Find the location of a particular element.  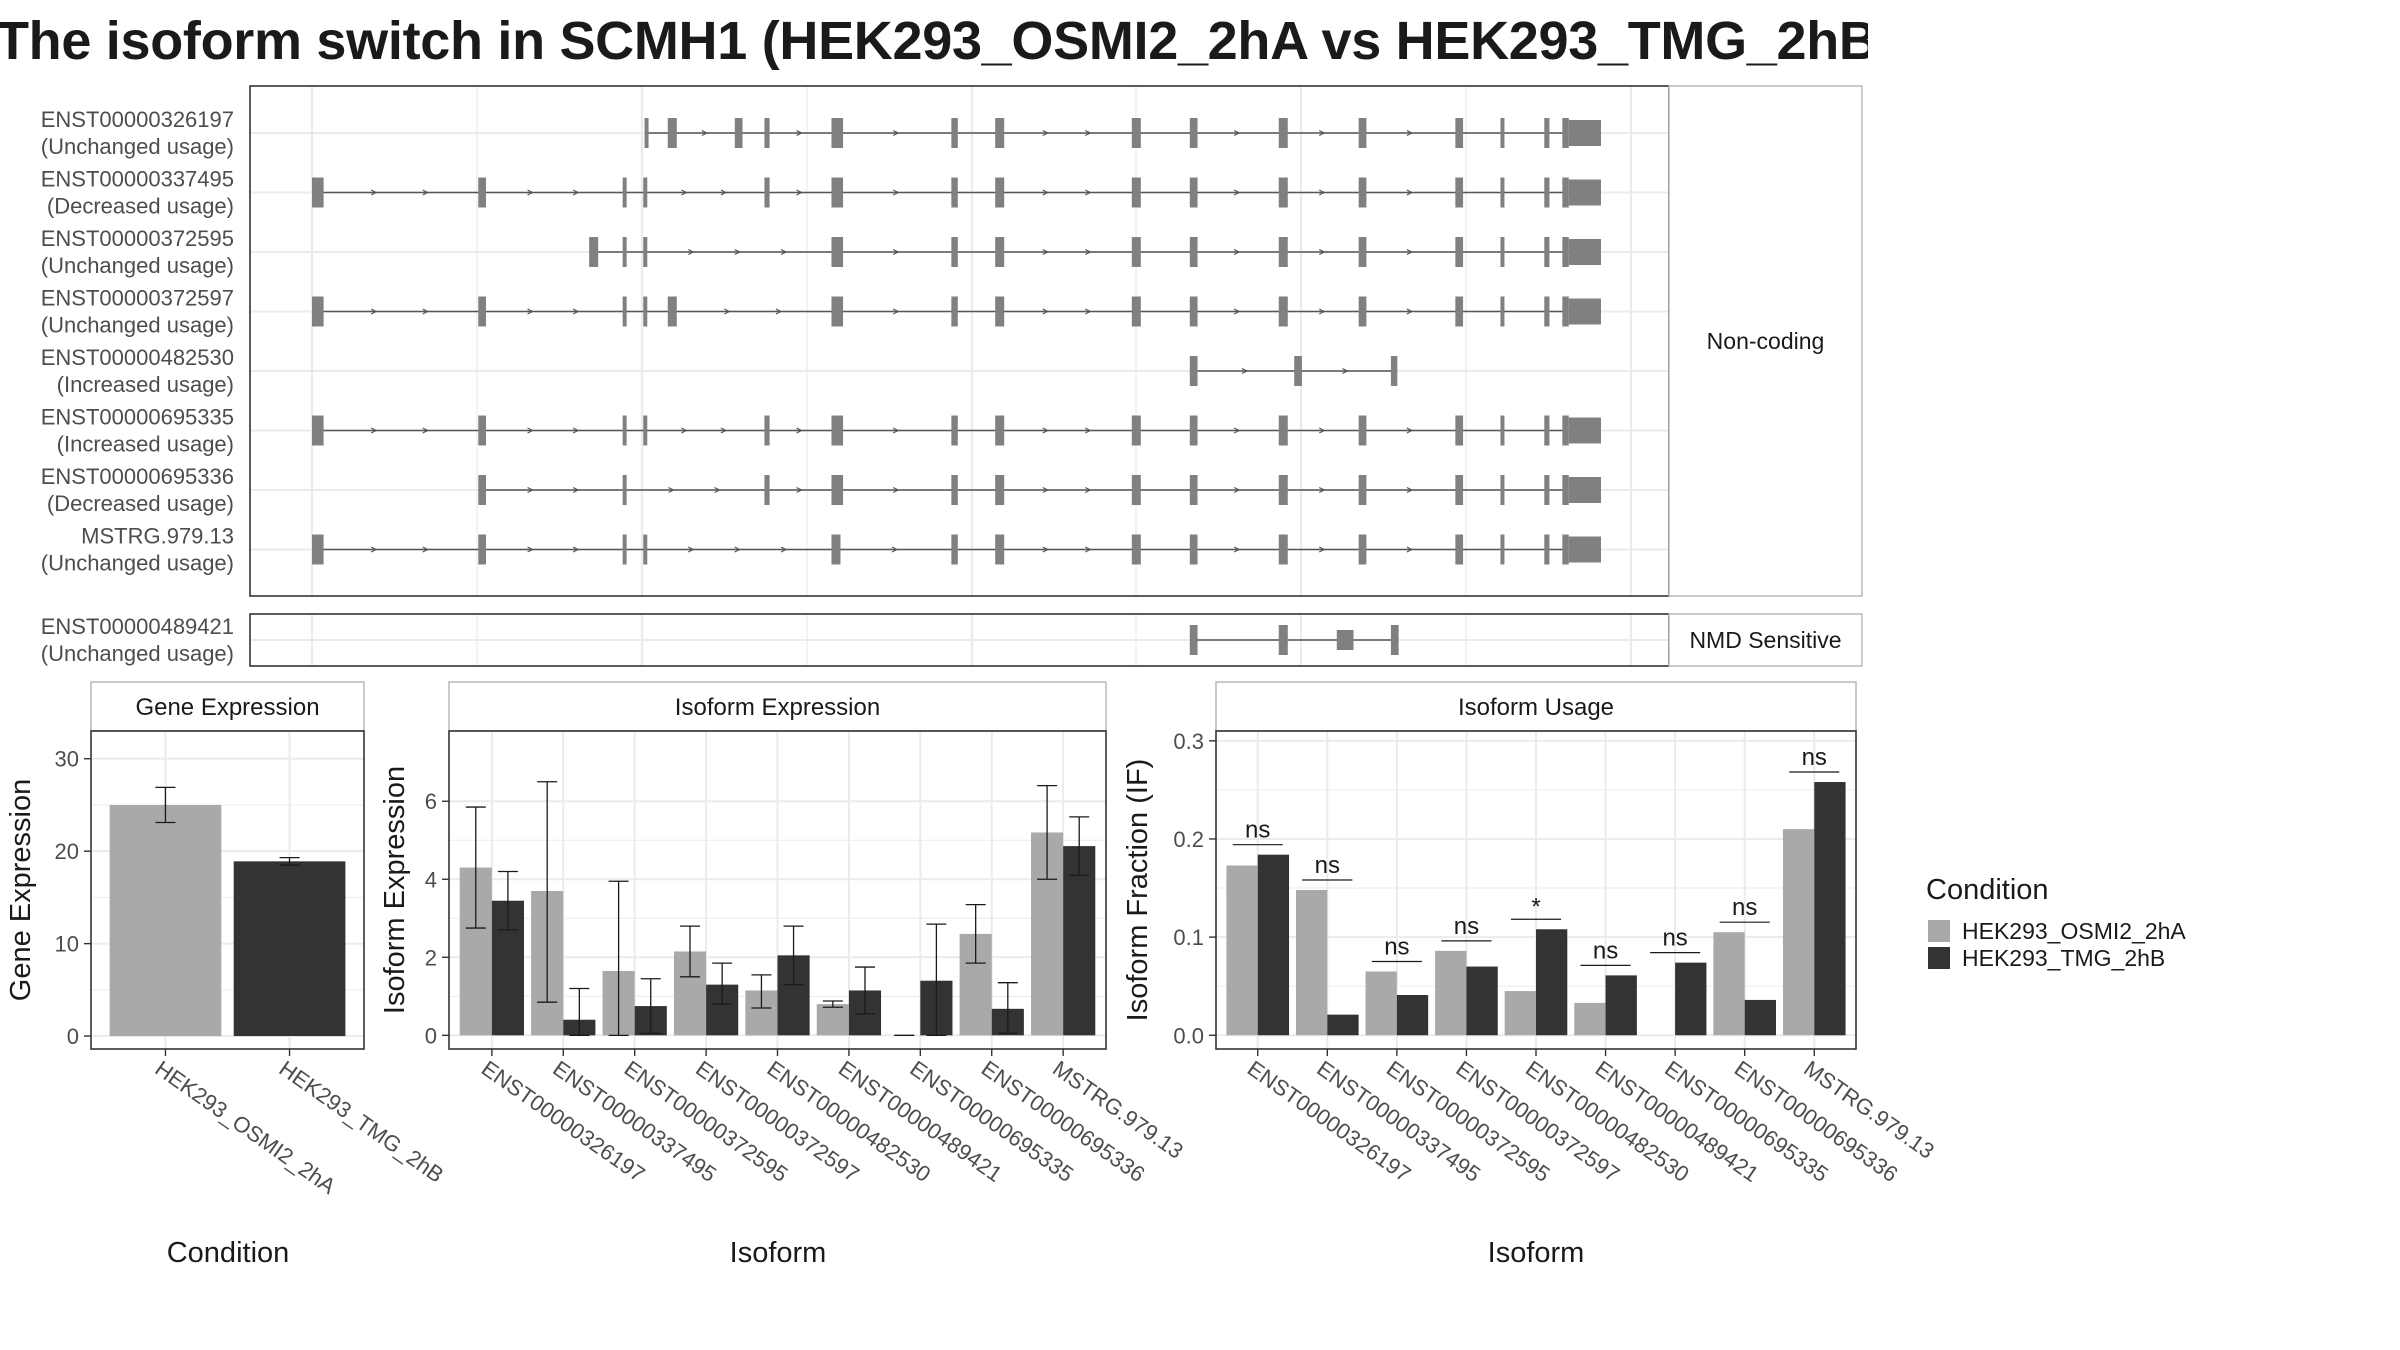

transcript-4-intron-arrow is located at coordinates (779, 311).